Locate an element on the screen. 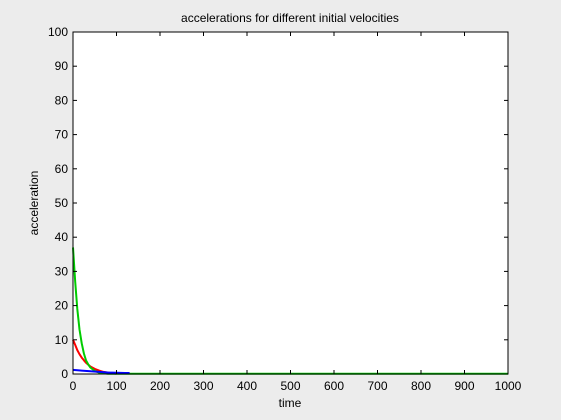  y-tick-label: 60 is located at coordinates (62, 169).